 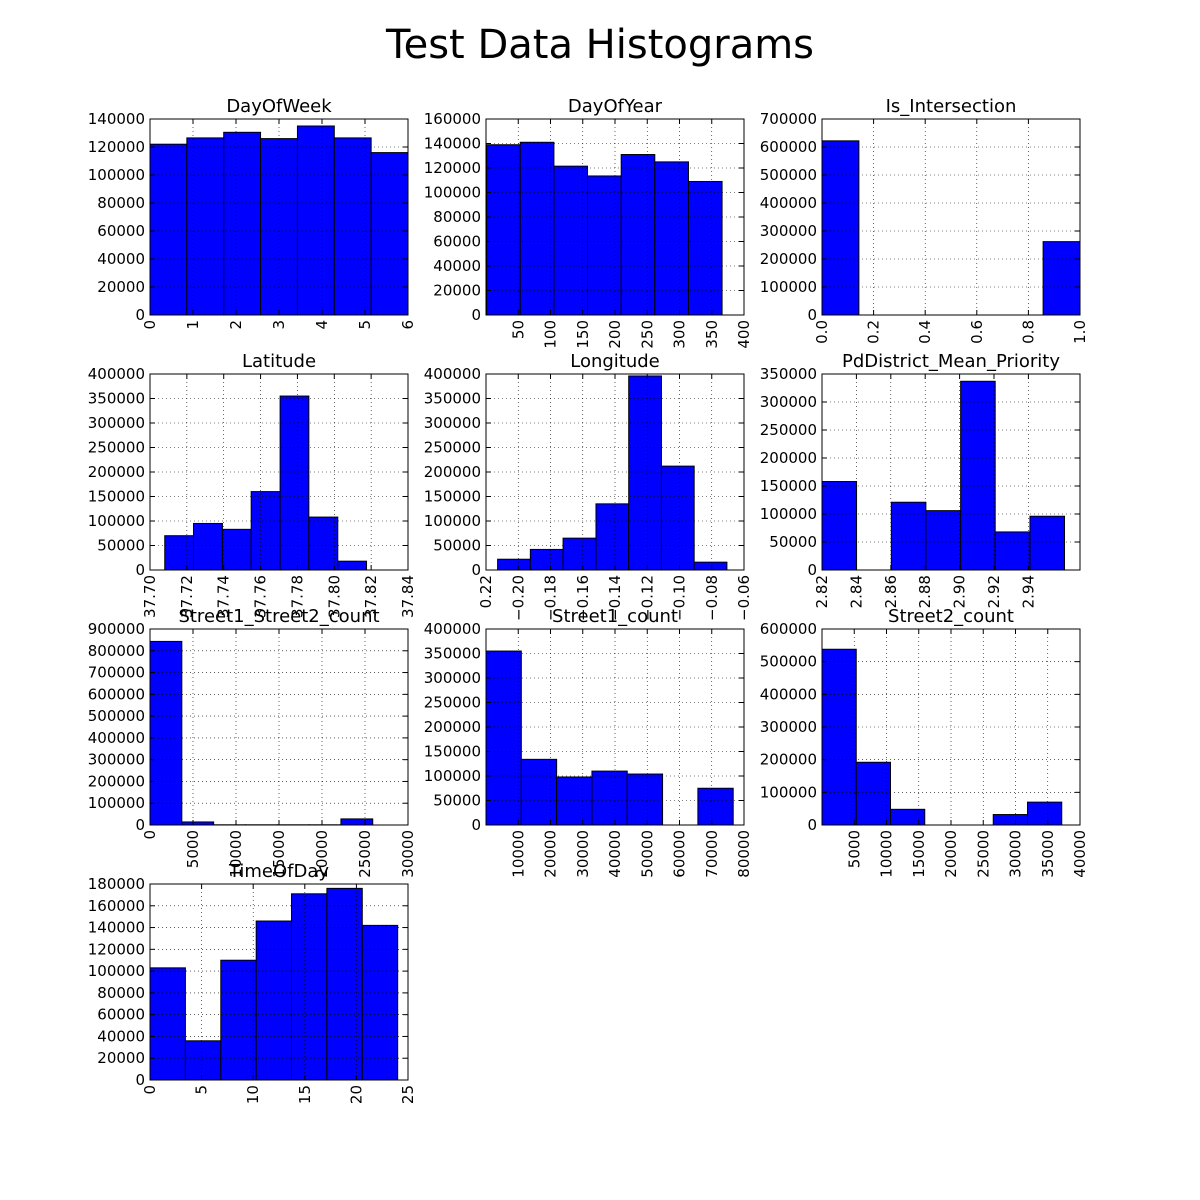 I want to click on x-tick-label: −0.14, so click(x=615, y=598).